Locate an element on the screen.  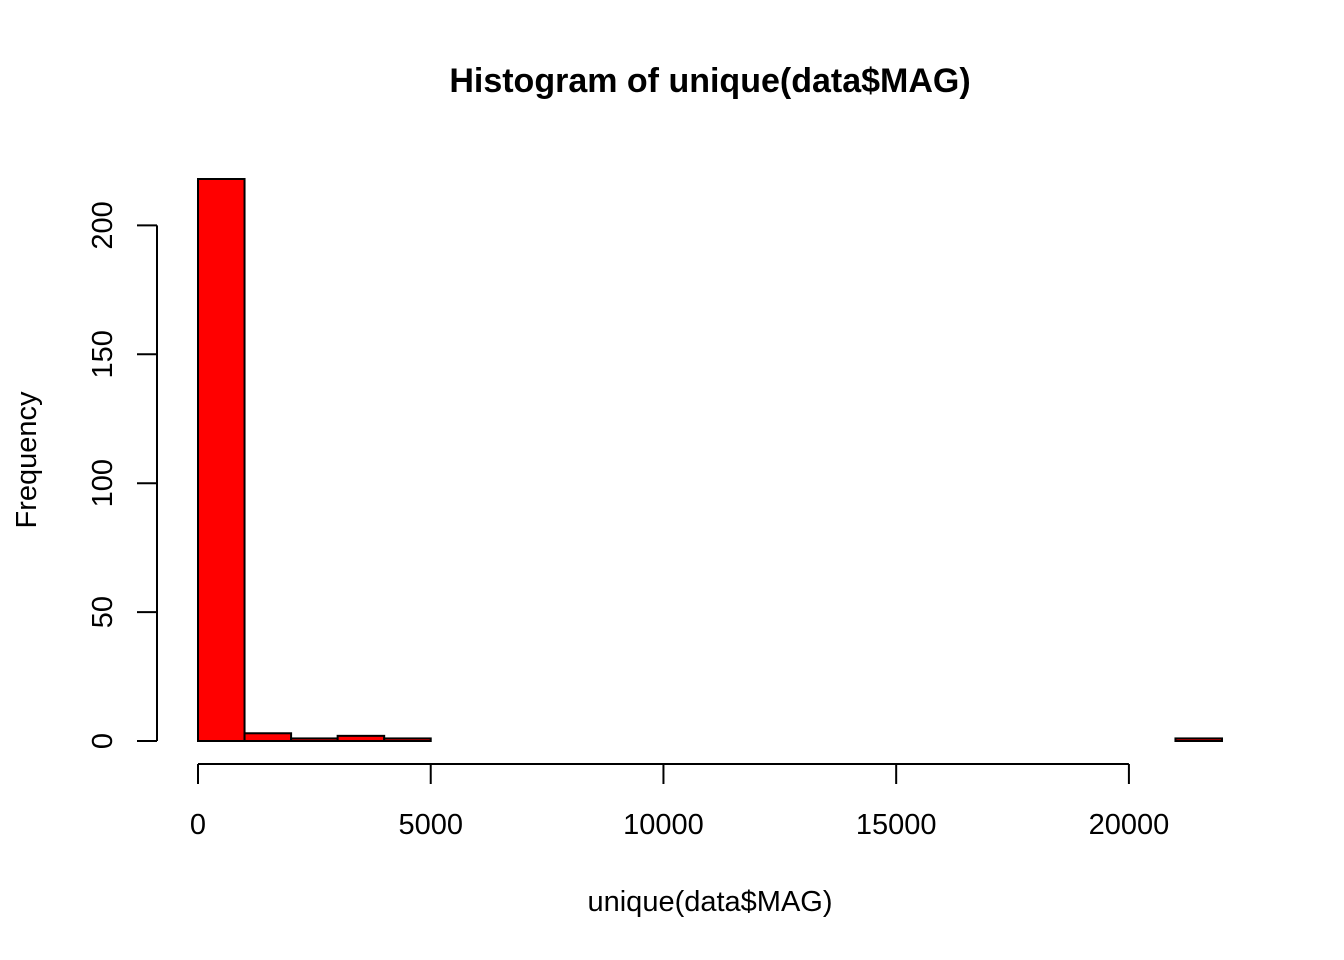
y-tick-label: 150 is located at coordinates (103, 354).